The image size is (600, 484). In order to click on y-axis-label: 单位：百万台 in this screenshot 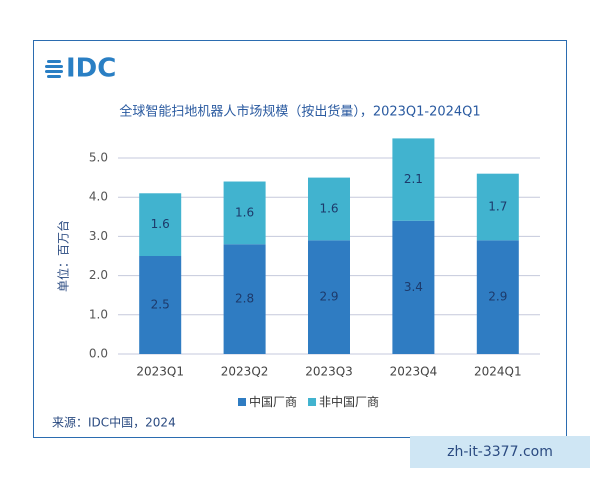, I will do `click(63, 256)`.